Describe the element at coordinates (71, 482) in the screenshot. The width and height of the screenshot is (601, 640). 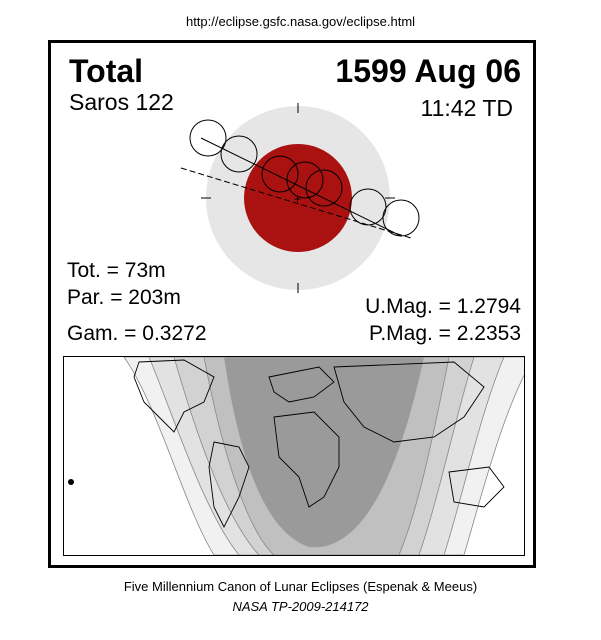
I see `moonrise-marker` at that location.